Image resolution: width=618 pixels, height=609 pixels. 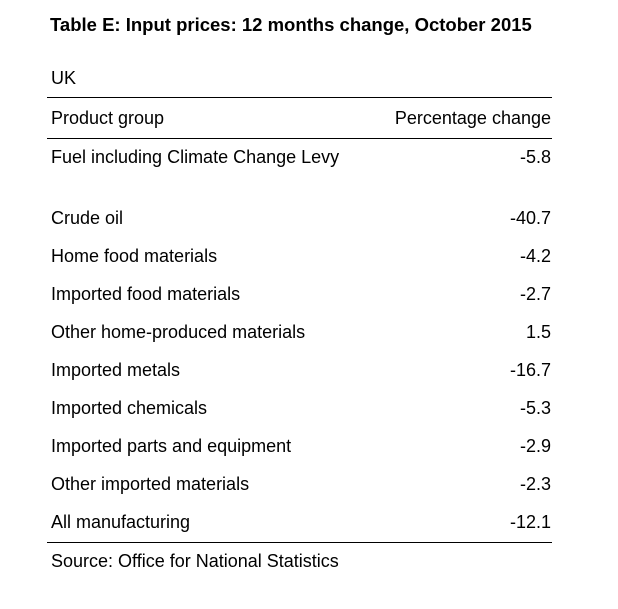 I want to click on product-group-cell: Imported chemicals, so click(x=129, y=408).